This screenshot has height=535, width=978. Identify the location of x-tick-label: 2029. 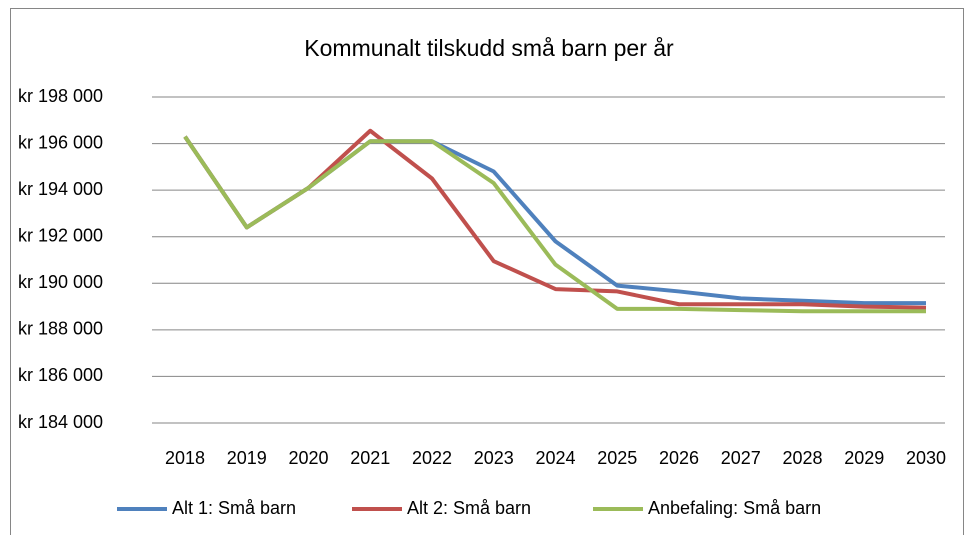
(864, 458).